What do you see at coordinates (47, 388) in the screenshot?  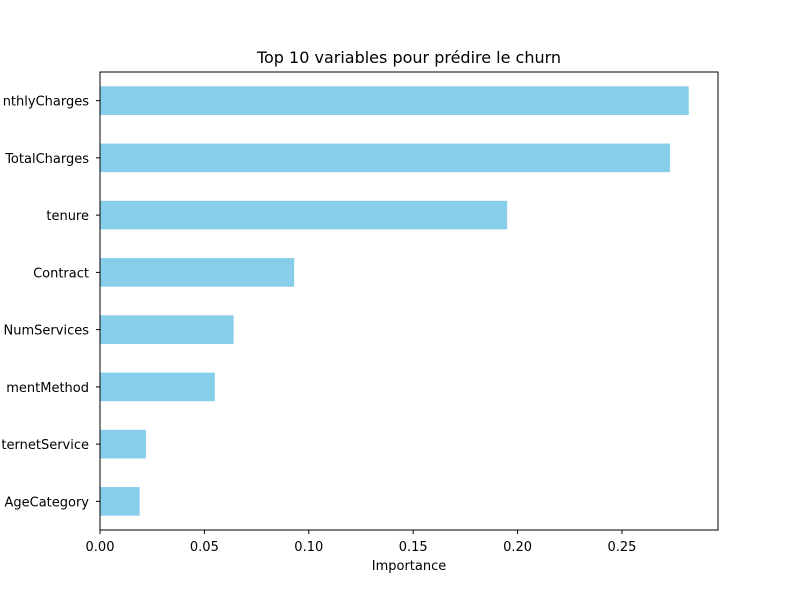 I see `y-tick-label: mentMethod` at bounding box center [47, 388].